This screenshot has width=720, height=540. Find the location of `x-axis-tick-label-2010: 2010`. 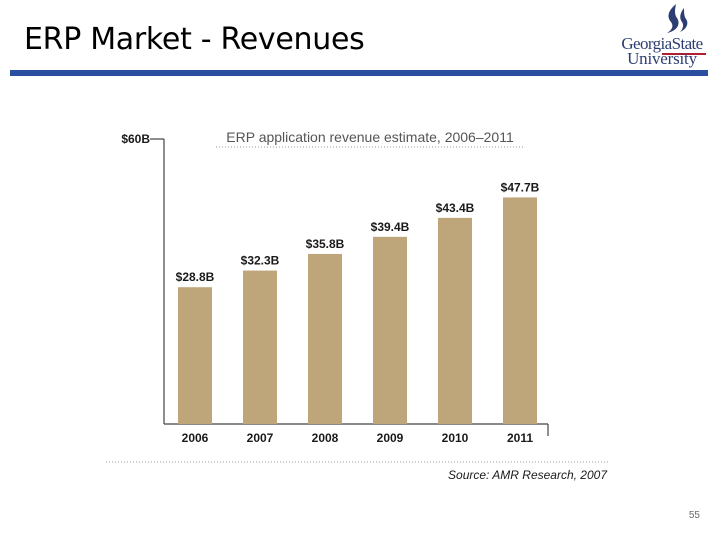

x-axis-tick-label-2010: 2010 is located at coordinates (455, 438).